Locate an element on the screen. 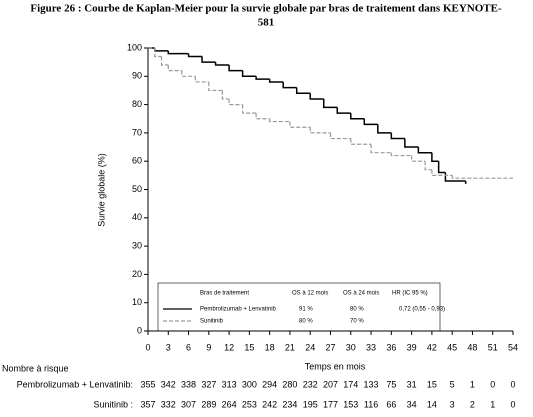 This screenshot has height=417, width=533. x-tick-label: 36 is located at coordinates (391, 347).